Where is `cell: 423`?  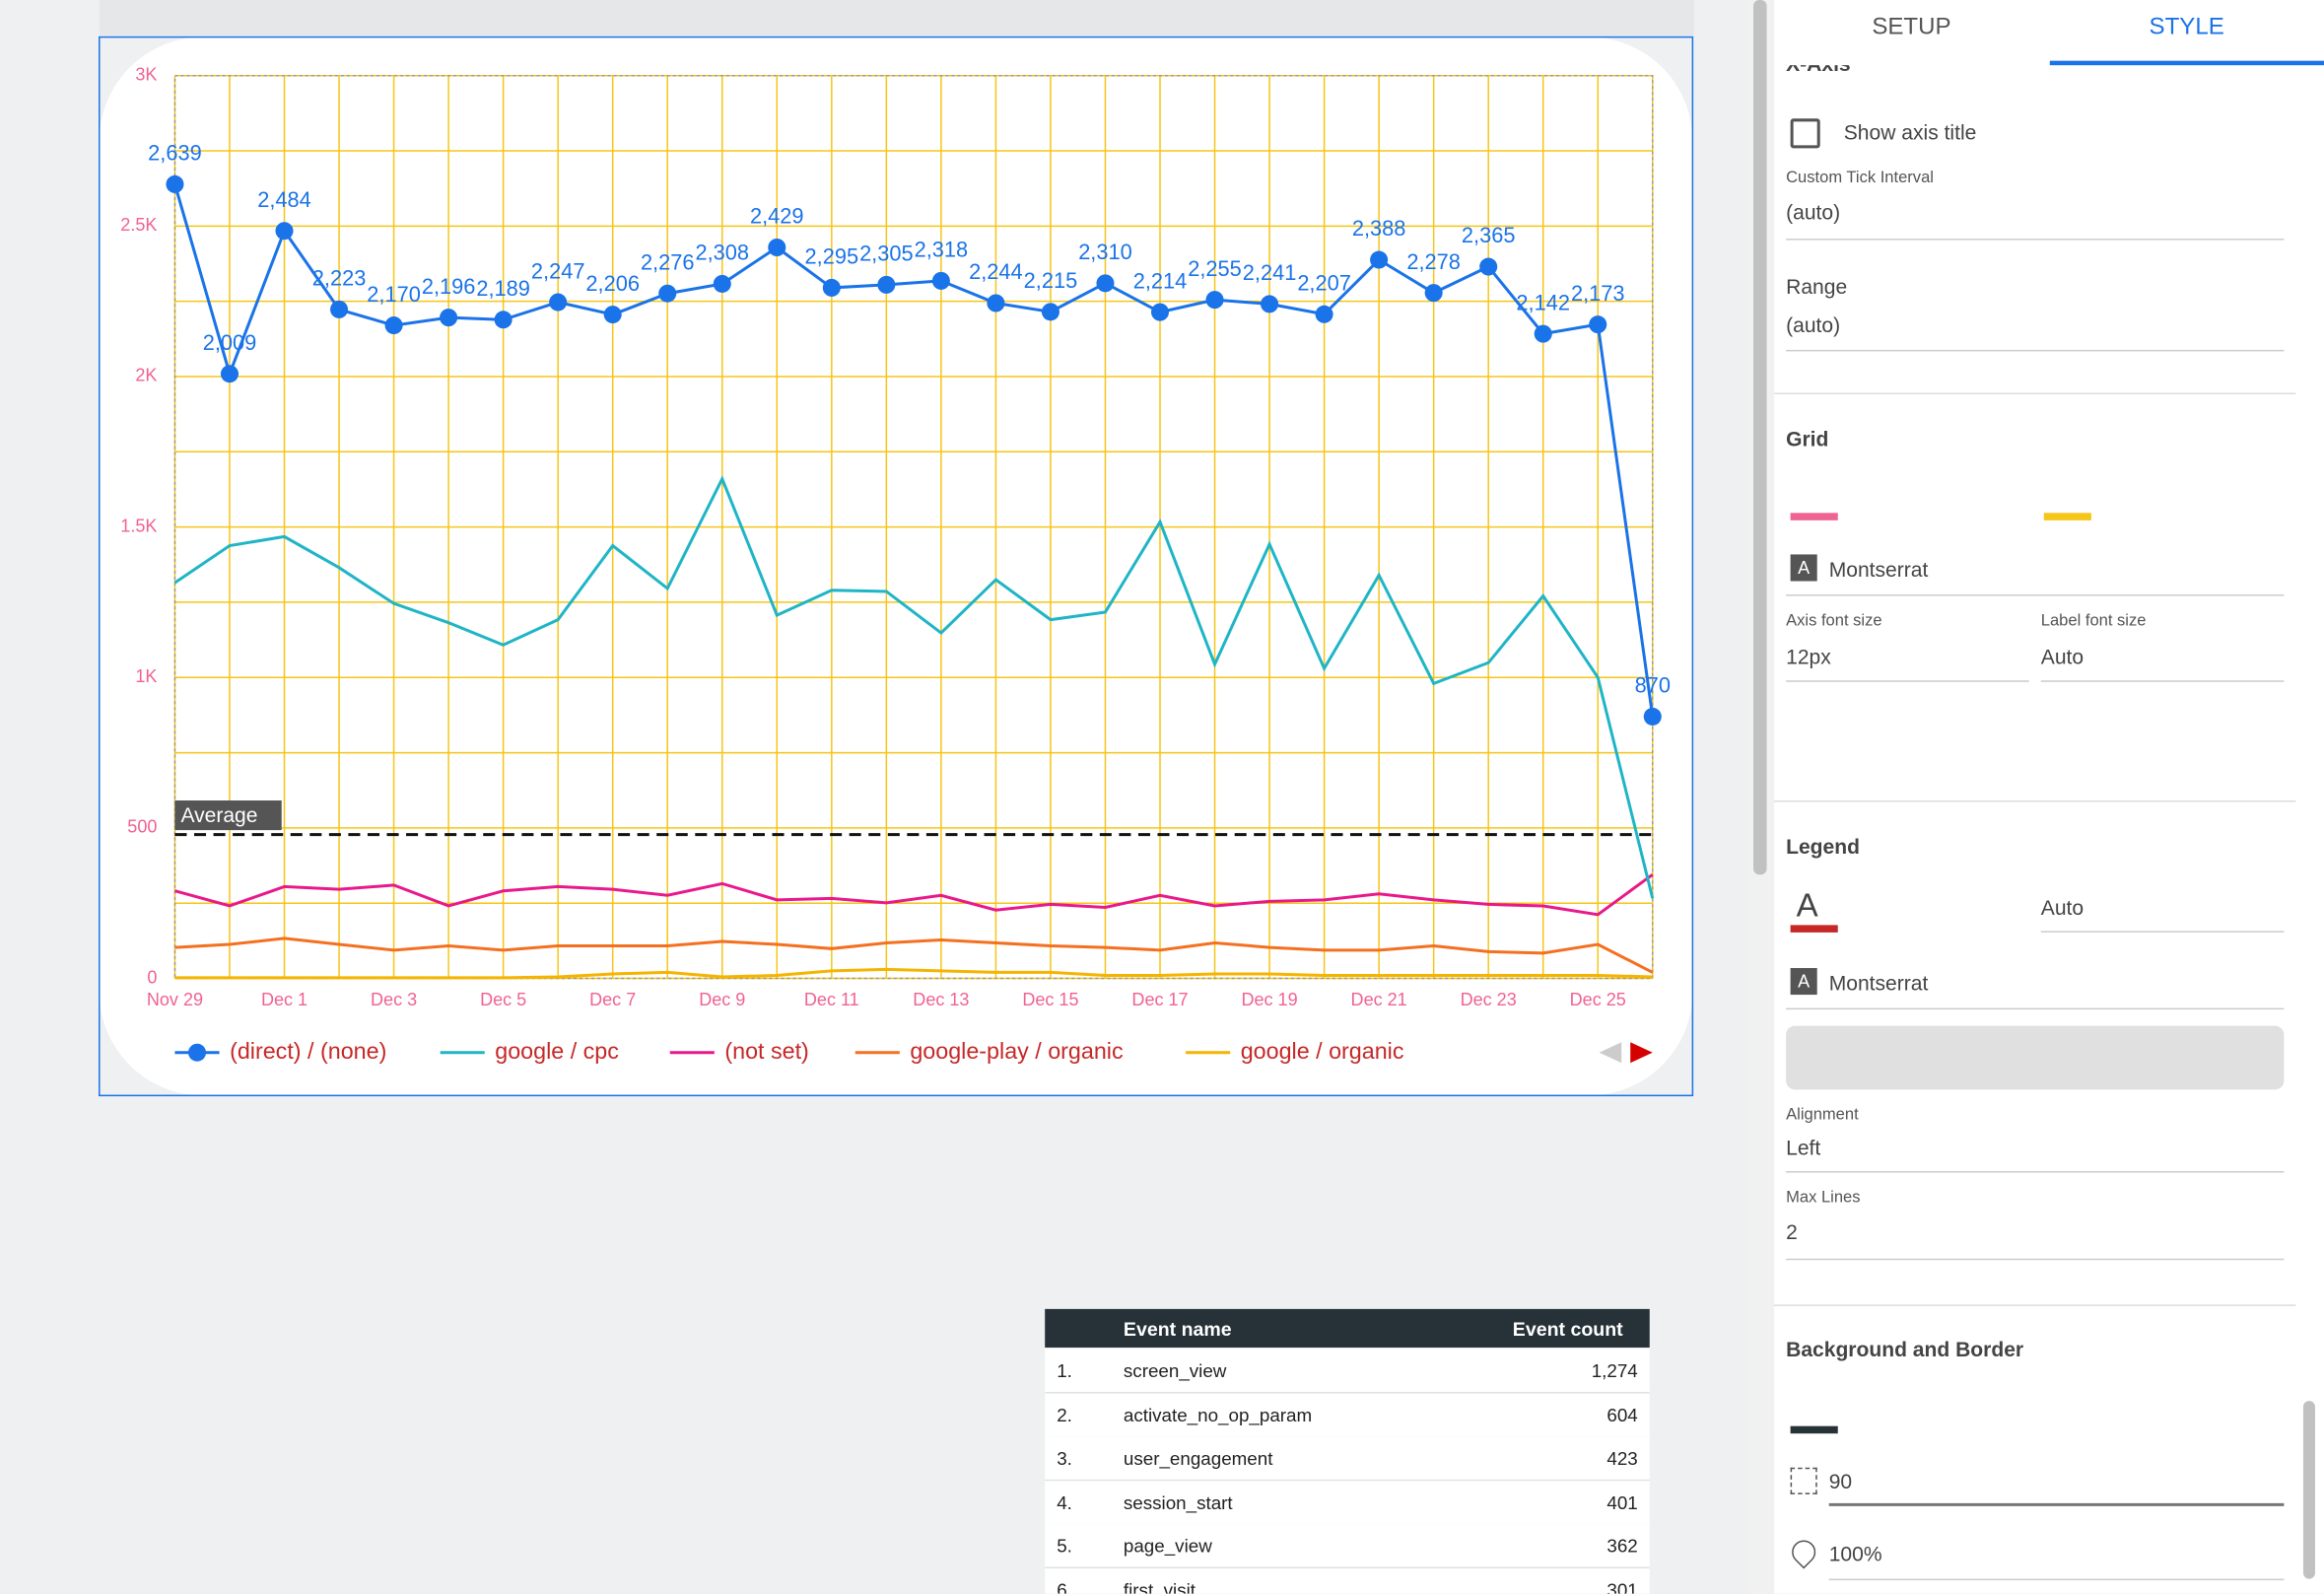
cell: 423 is located at coordinates (1622, 1459).